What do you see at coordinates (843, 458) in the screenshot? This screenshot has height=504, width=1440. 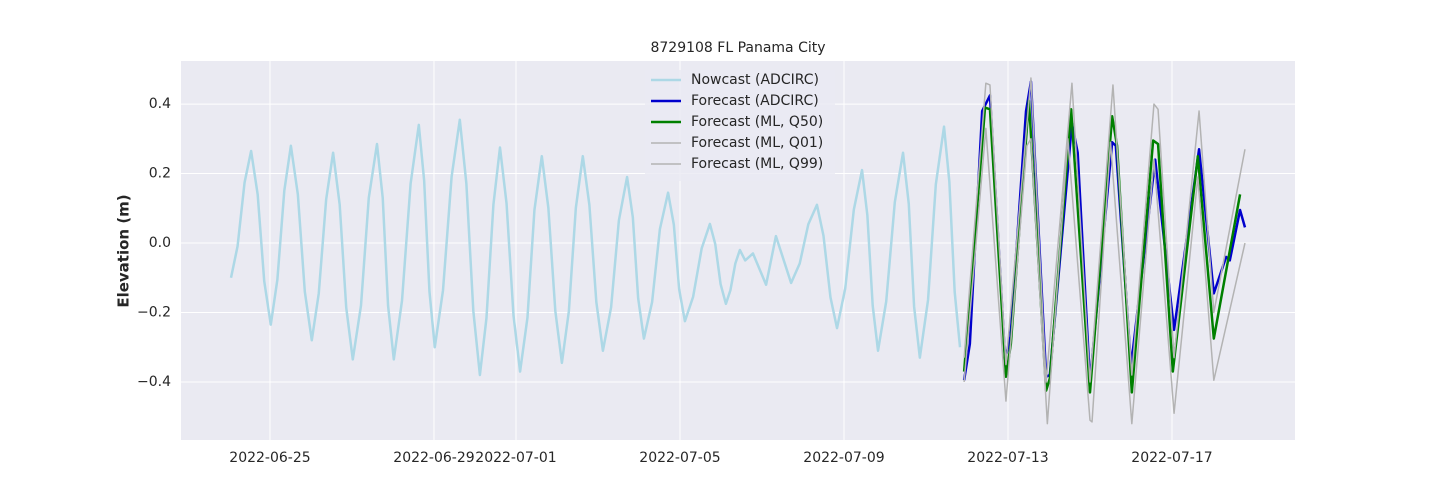 I see `x-tick-label: 2022-07-09` at bounding box center [843, 458].